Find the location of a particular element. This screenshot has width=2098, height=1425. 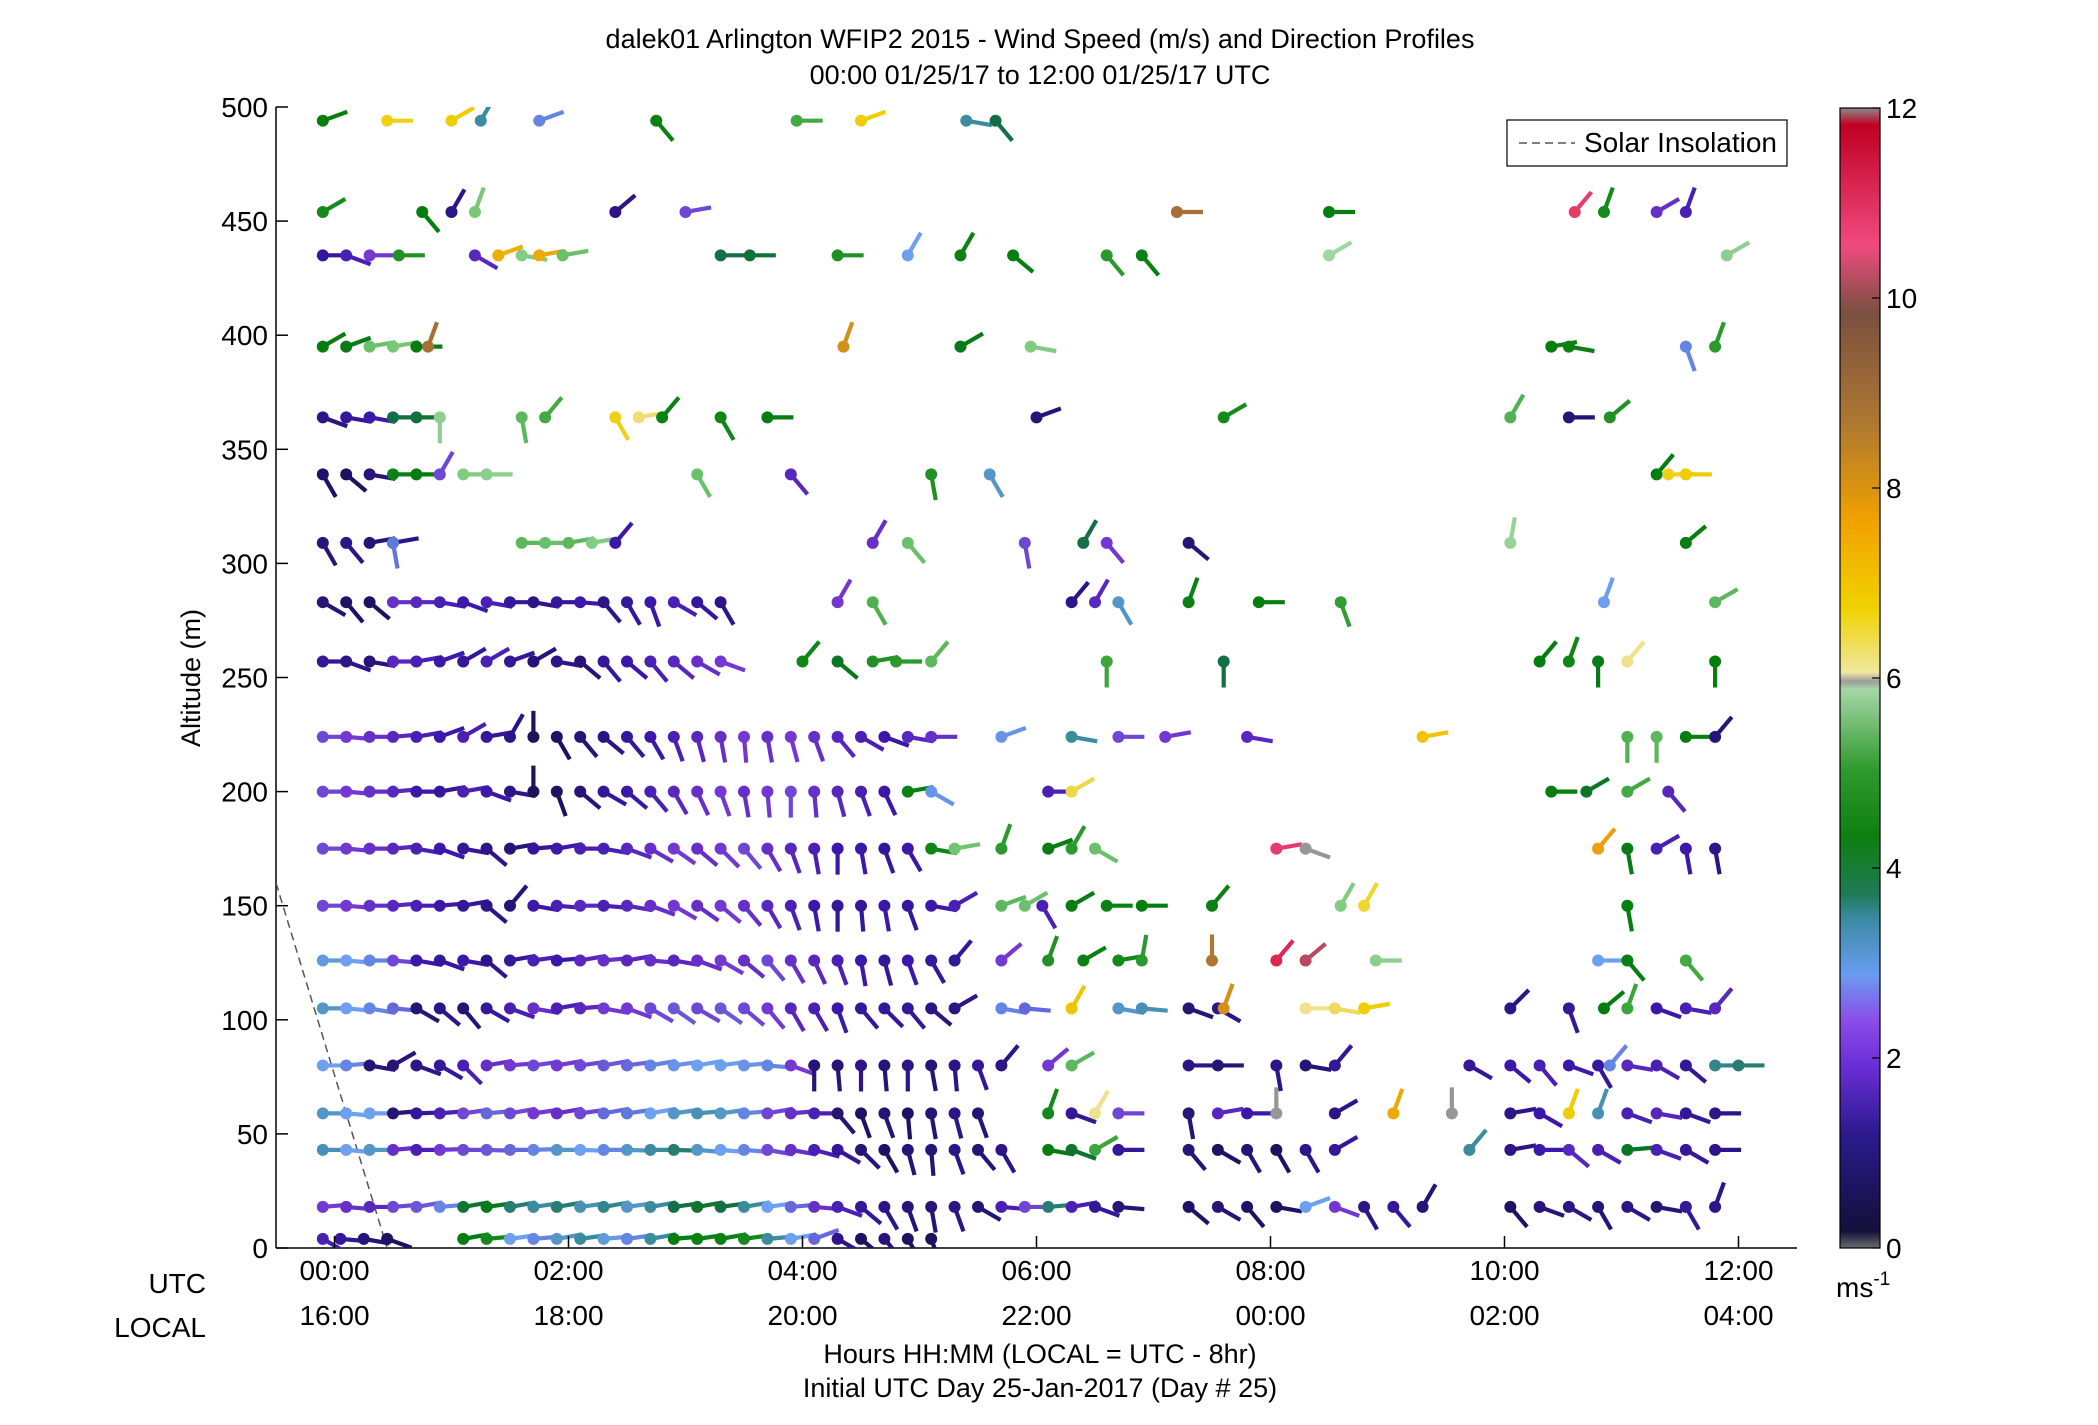

colorbar-tick-label: 4 is located at coordinates (1894, 868).